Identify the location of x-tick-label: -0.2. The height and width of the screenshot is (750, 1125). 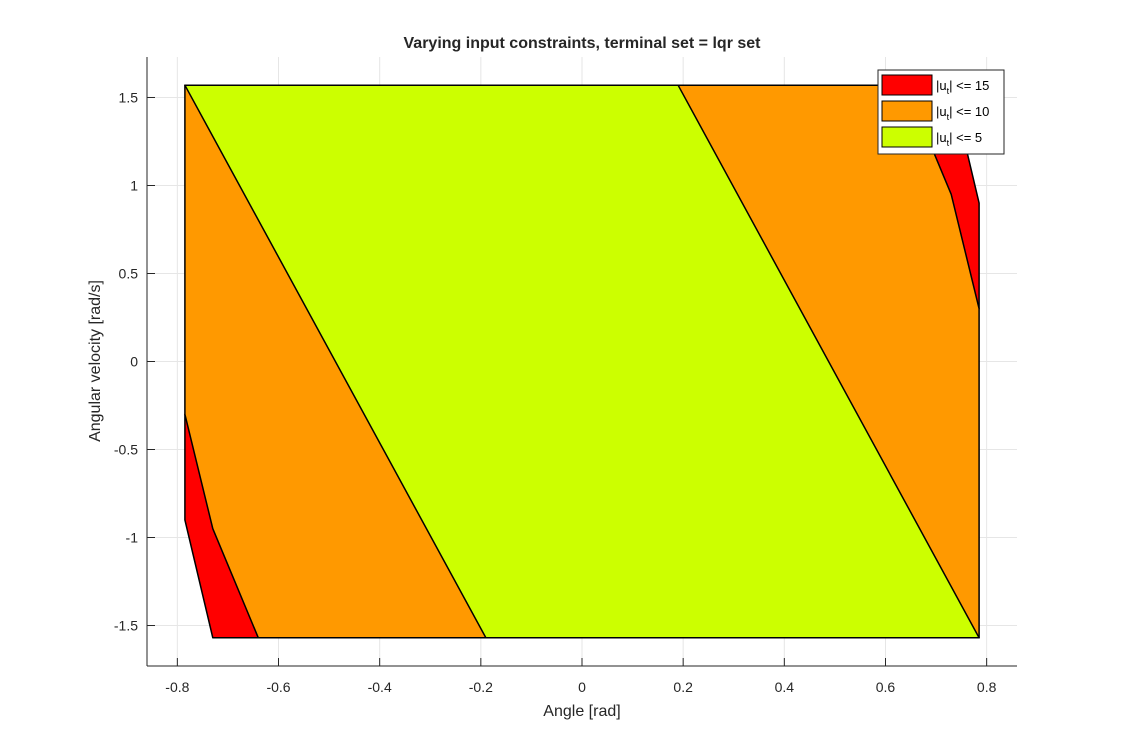
(481, 687).